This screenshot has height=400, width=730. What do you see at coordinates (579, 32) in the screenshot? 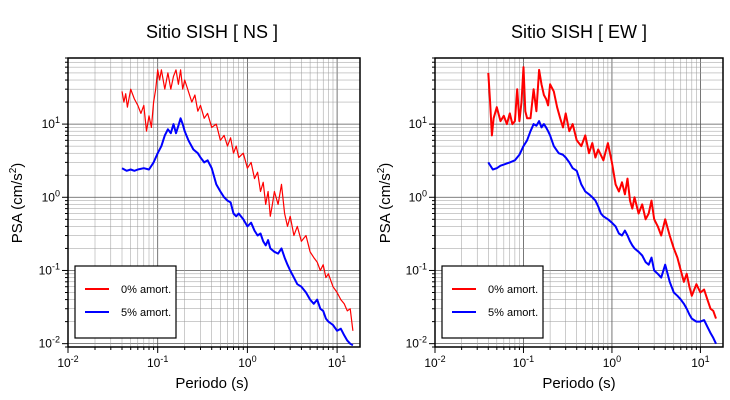
I see `chart-title: Sitio SISH [ EW ]` at bounding box center [579, 32].